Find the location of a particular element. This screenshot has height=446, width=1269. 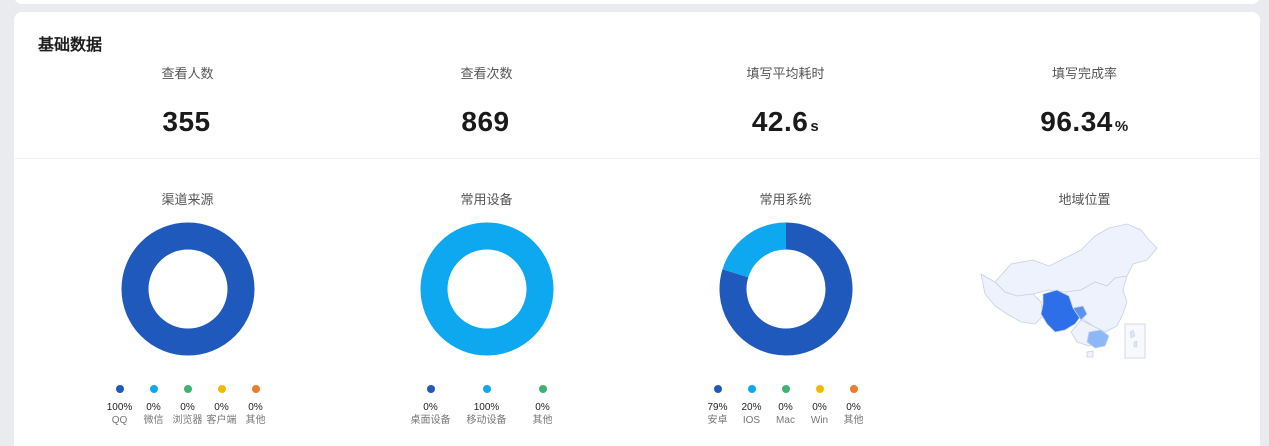

map-inset-islands is located at coordinates (1133, 338).